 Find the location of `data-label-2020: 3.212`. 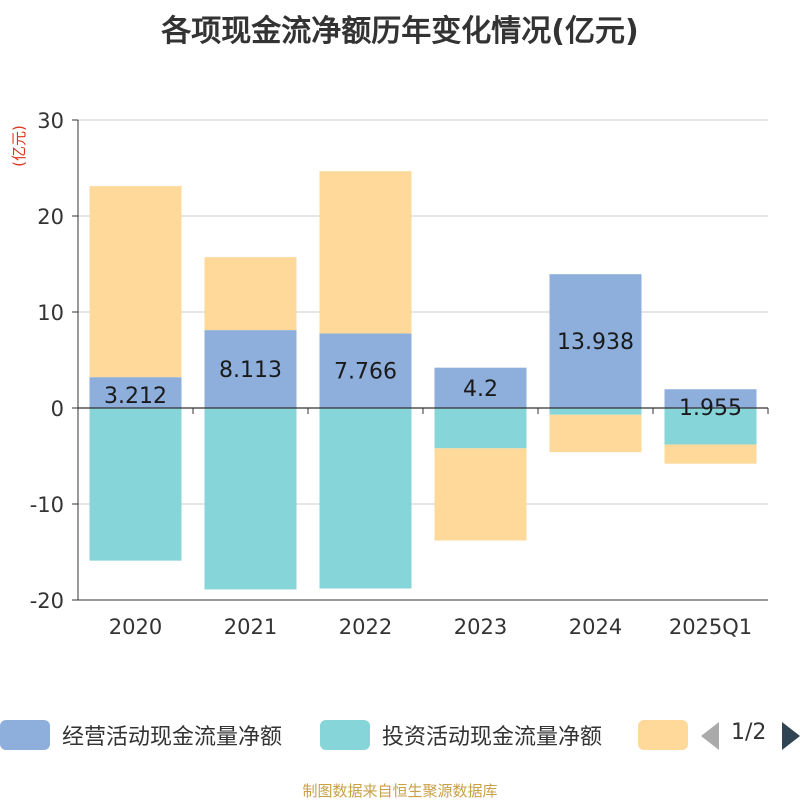

data-label-2020: 3.212 is located at coordinates (135, 396).